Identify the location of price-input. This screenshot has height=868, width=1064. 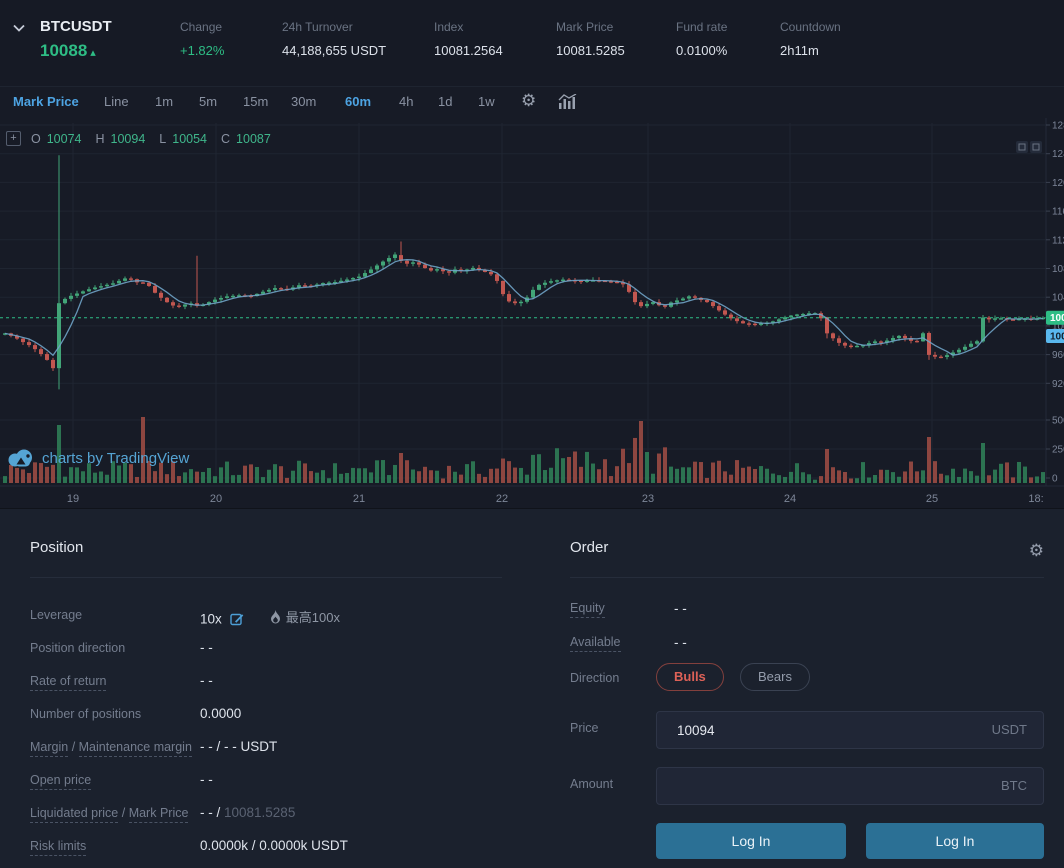
(850, 730).